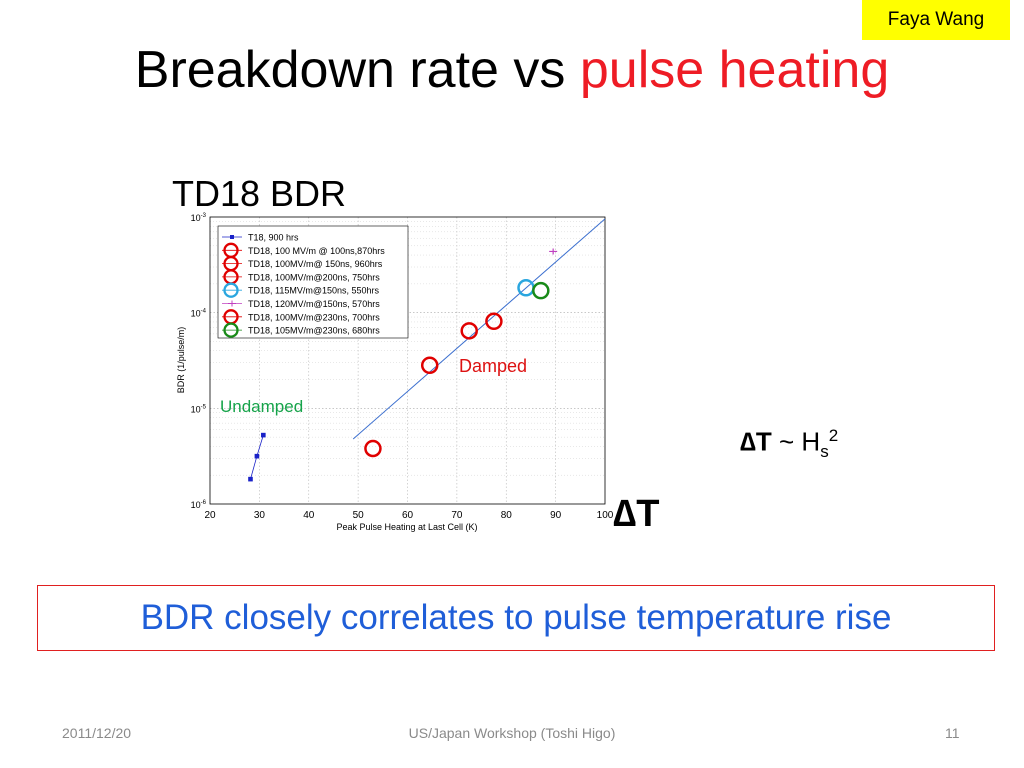 The image size is (1024, 768). I want to click on equation-lhs: ∆T, so click(756, 441).